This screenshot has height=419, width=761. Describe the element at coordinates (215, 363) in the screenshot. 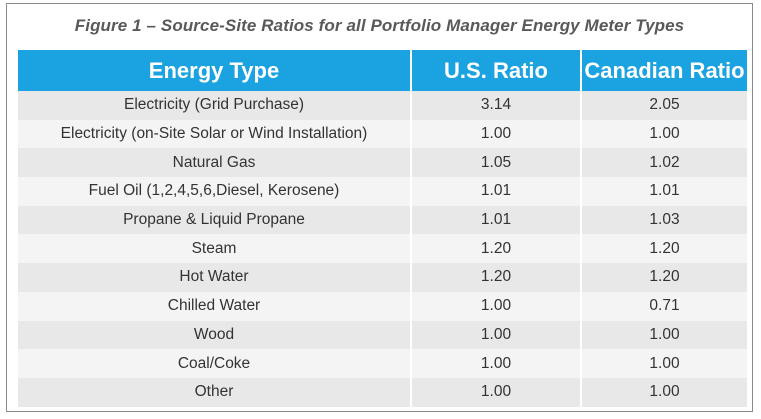

I see `cell-energy-type: Coal/Coke` at that location.